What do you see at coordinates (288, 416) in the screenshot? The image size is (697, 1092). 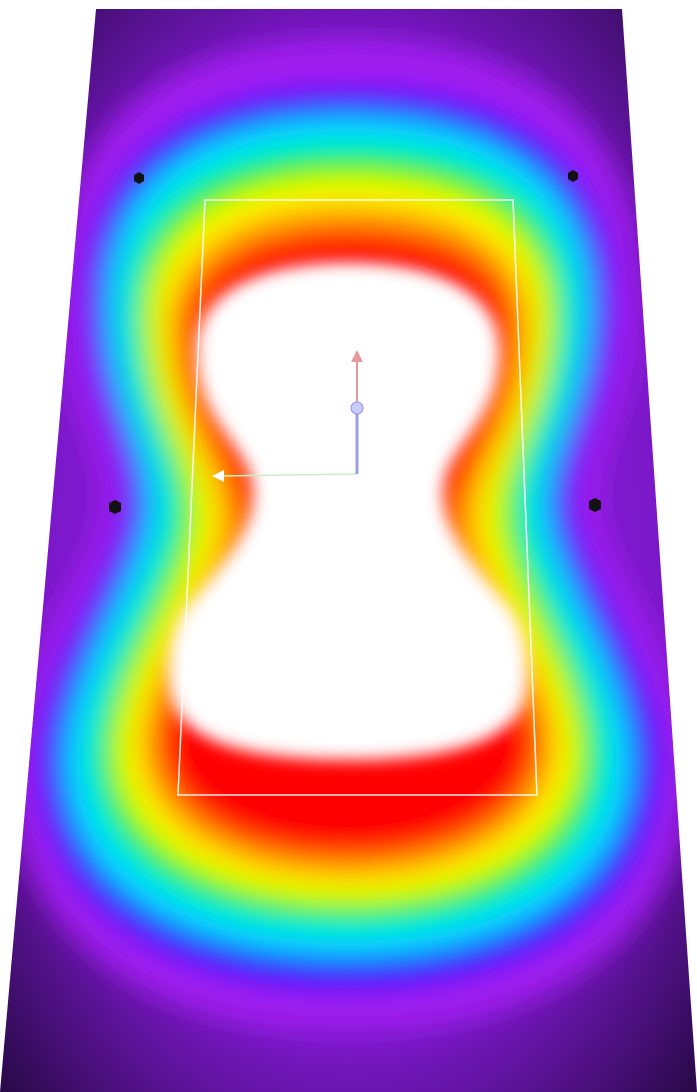 I see `transform-gizmo` at bounding box center [288, 416].